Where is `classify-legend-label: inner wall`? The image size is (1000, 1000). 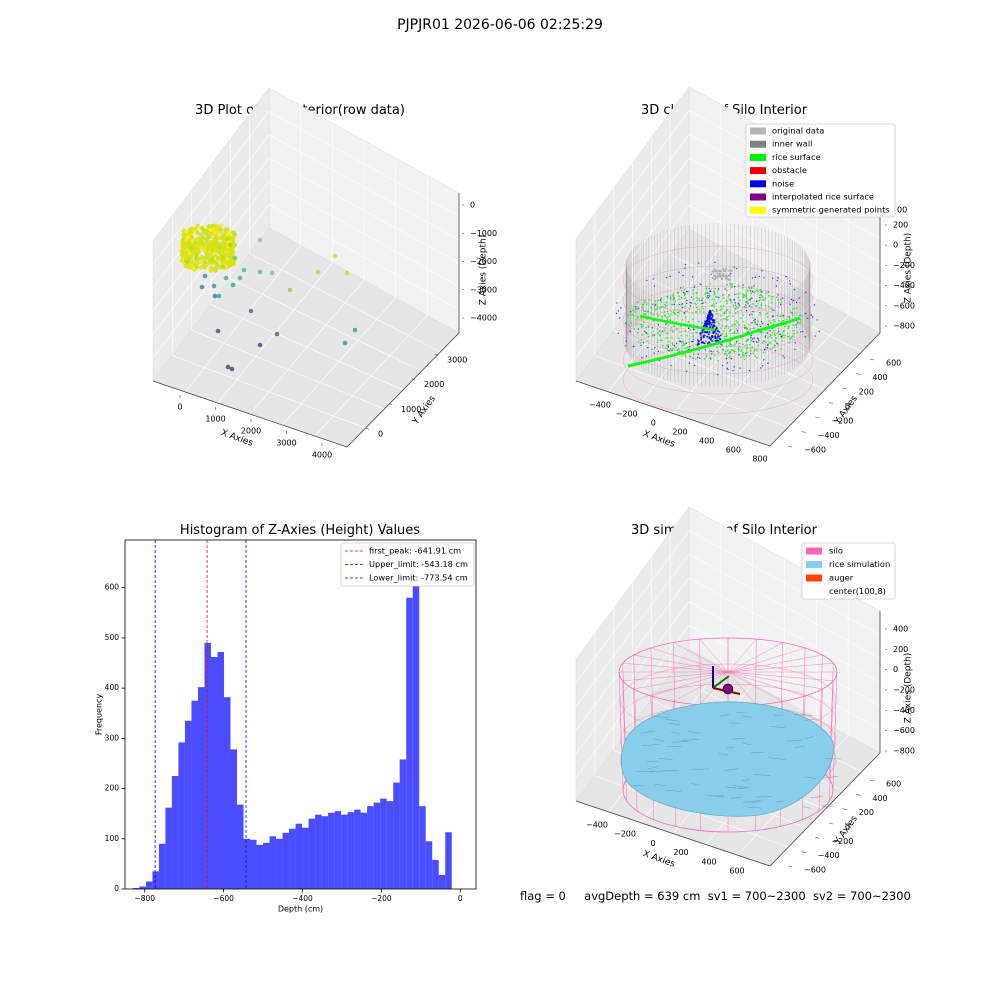 classify-legend-label: inner wall is located at coordinates (792, 144).